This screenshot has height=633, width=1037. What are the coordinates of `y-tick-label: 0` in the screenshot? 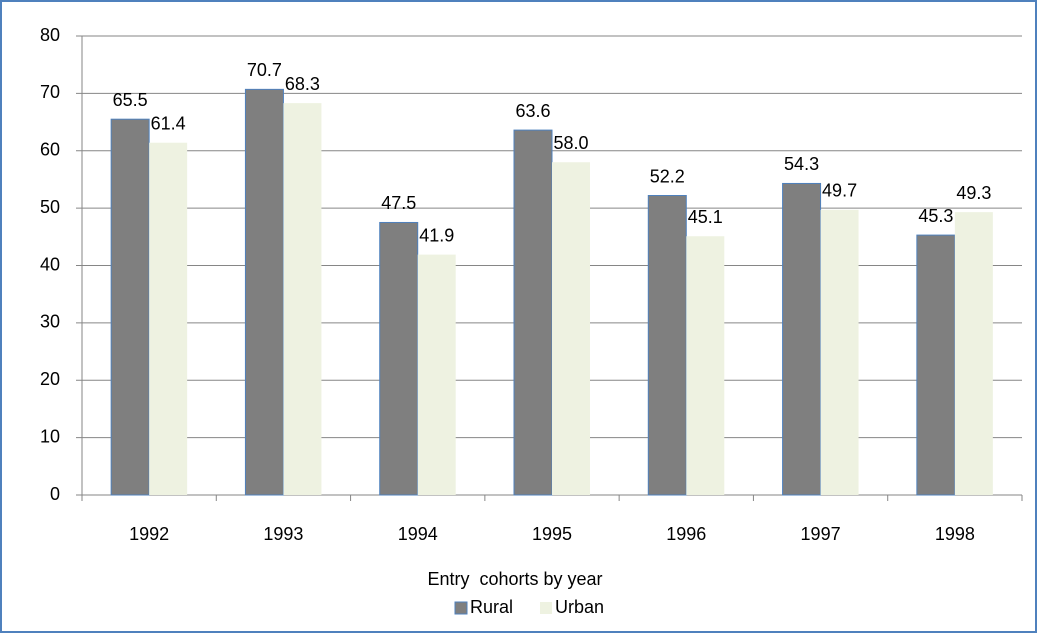 It's located at (55, 494).